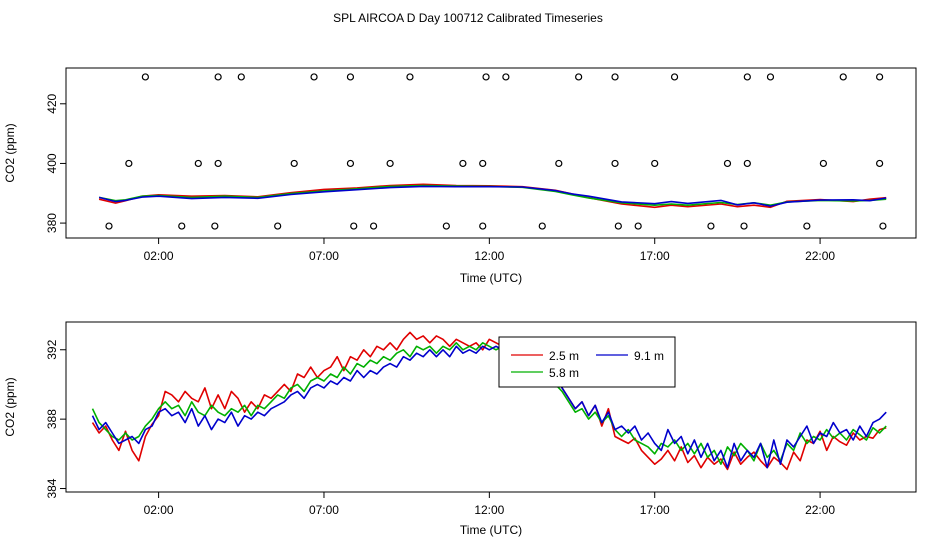  Describe the element at coordinates (10, 406) in the screenshot. I see `bottom-y-axis-label: CO2 (ppm)` at that location.